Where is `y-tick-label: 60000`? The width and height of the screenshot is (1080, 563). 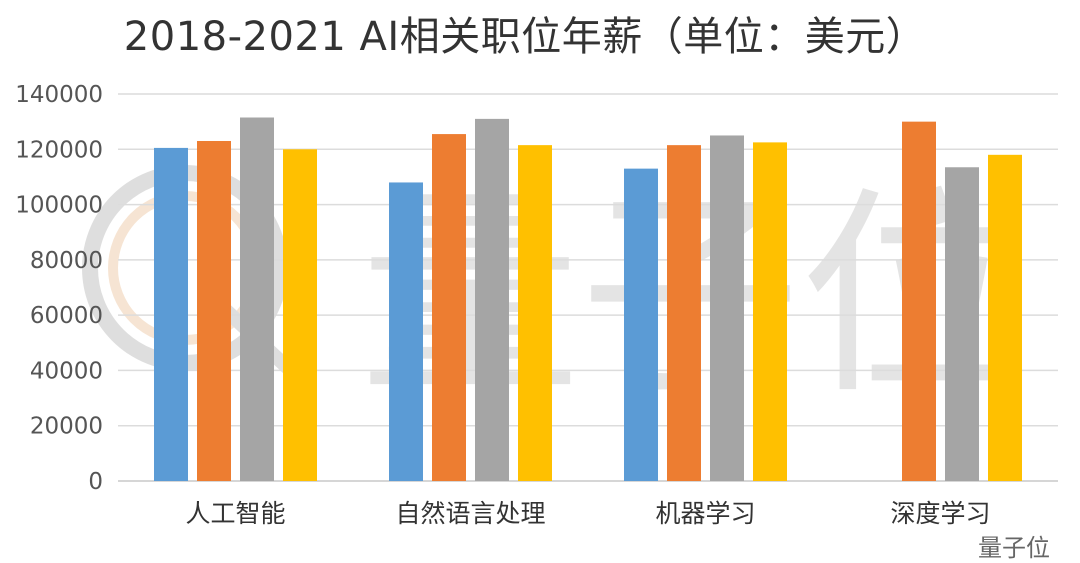 y-tick-label: 60000 is located at coordinates (66, 316).